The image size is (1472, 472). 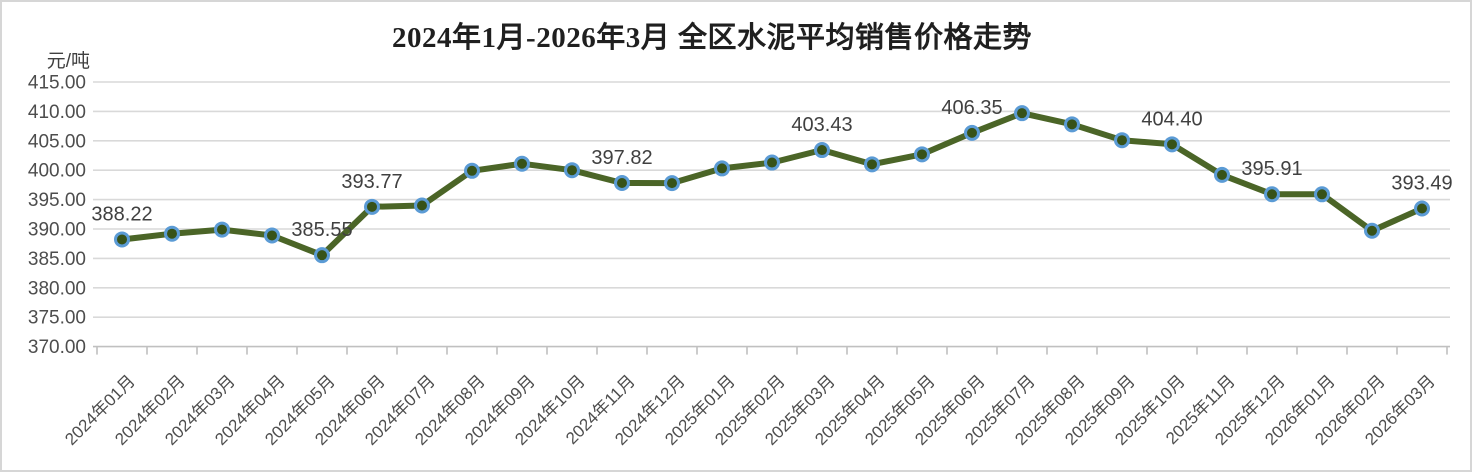 What do you see at coordinates (971, 108) in the screenshot?
I see `data-point-label: 406.35` at bounding box center [971, 108].